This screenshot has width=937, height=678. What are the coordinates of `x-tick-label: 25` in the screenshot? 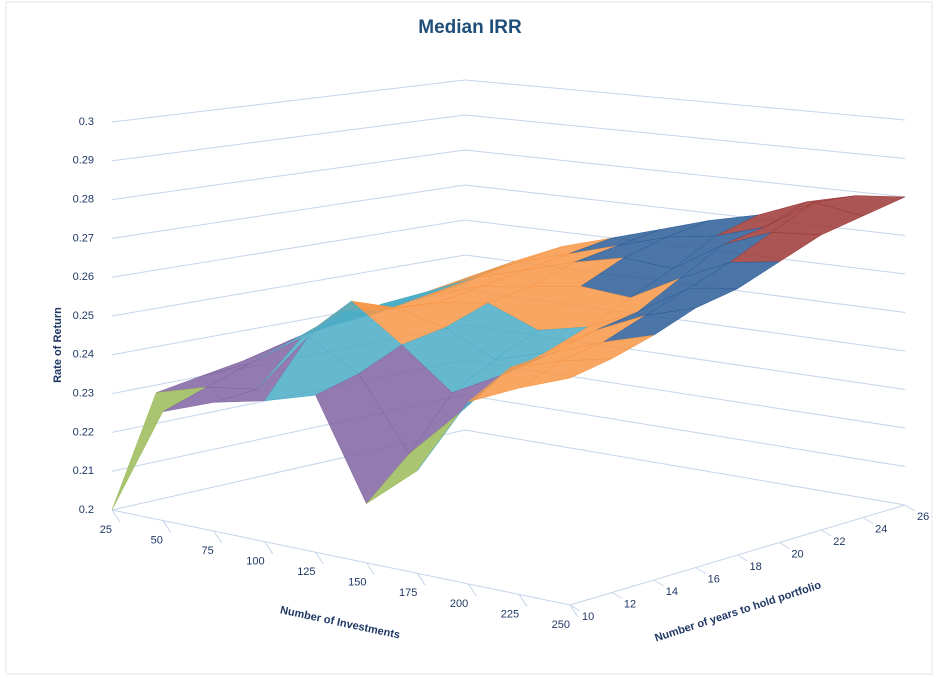 It's located at (106, 530).